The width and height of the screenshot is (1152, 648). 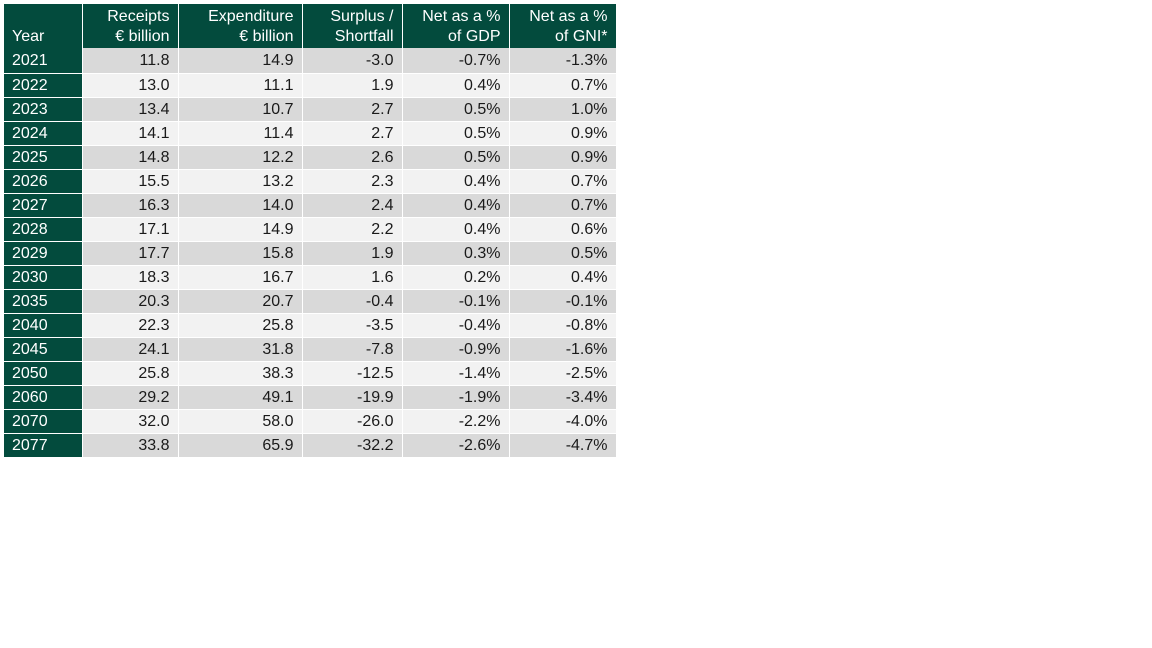 What do you see at coordinates (456, 253) in the screenshot?
I see `net-gdp-cell: 0.3%` at bounding box center [456, 253].